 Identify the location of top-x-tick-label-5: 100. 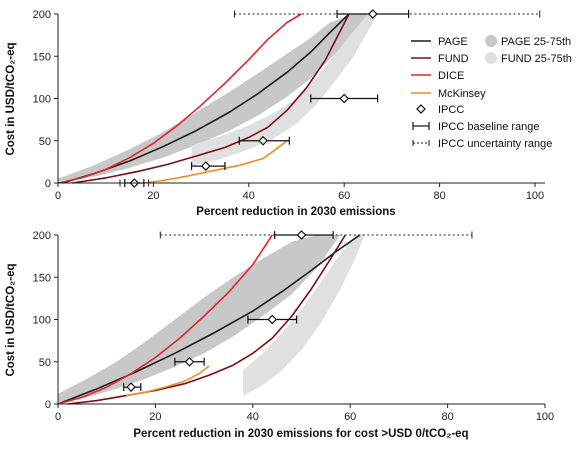
(535, 196).